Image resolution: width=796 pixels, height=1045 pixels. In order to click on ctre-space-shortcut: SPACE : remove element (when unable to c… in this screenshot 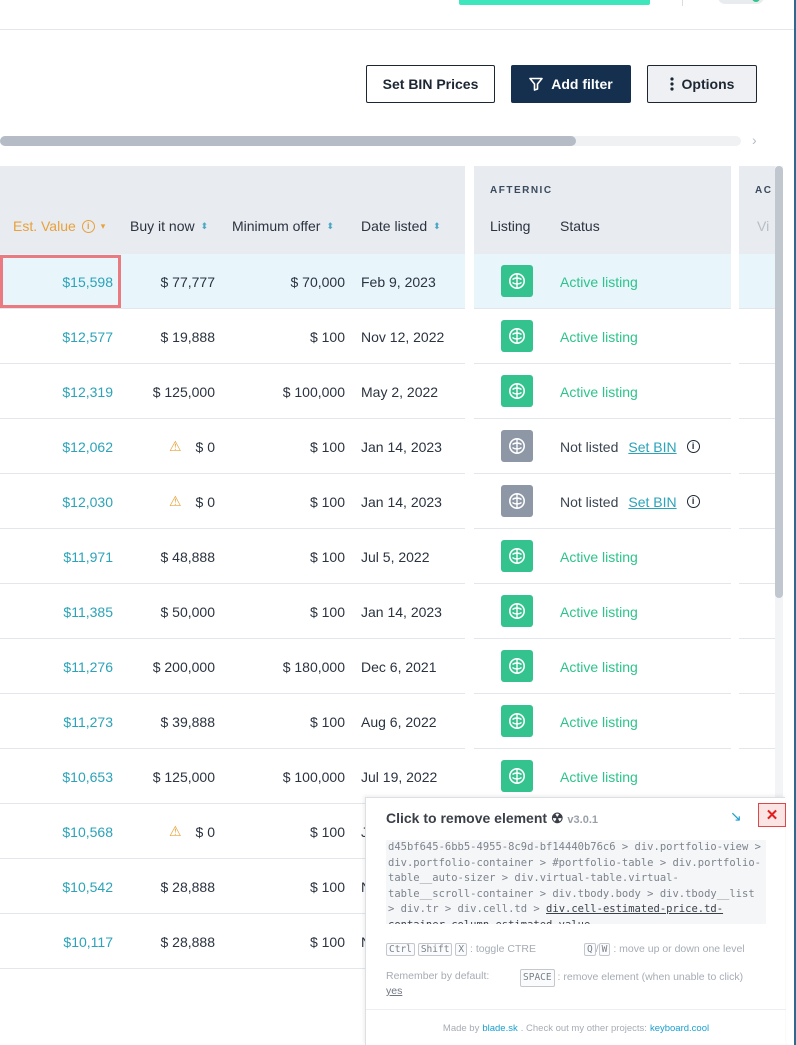, I will do `click(635, 978)`.